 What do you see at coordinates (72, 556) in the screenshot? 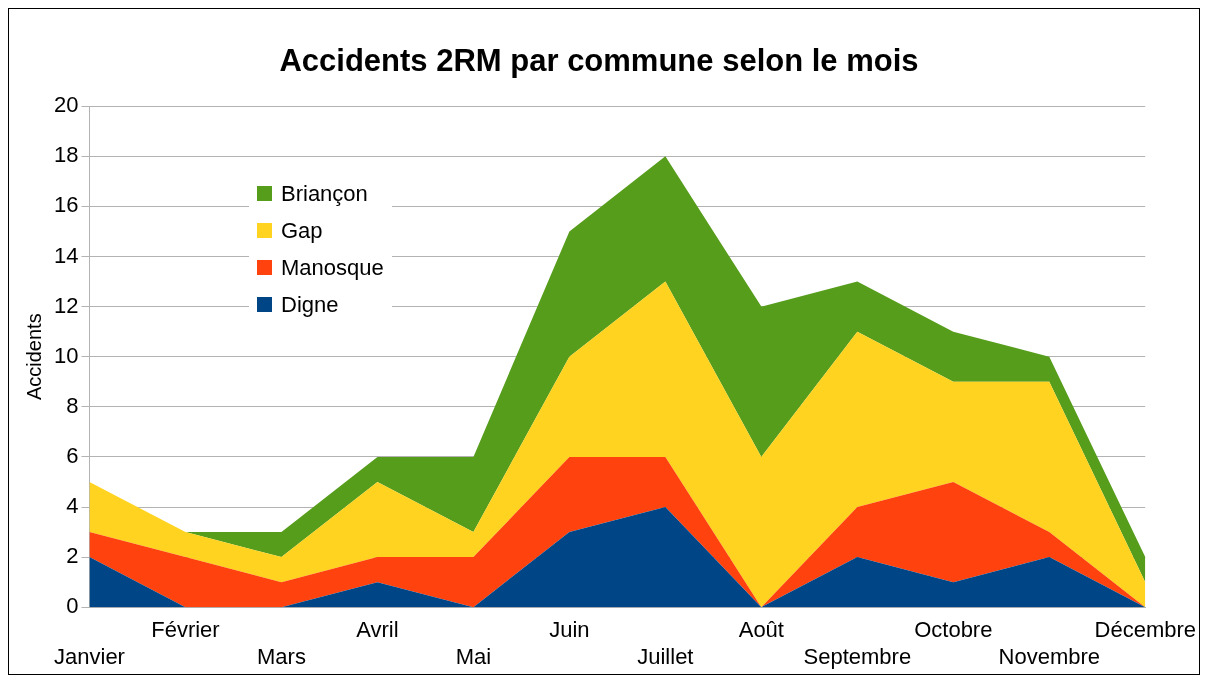
I see `y-tick-label: 2` at bounding box center [72, 556].